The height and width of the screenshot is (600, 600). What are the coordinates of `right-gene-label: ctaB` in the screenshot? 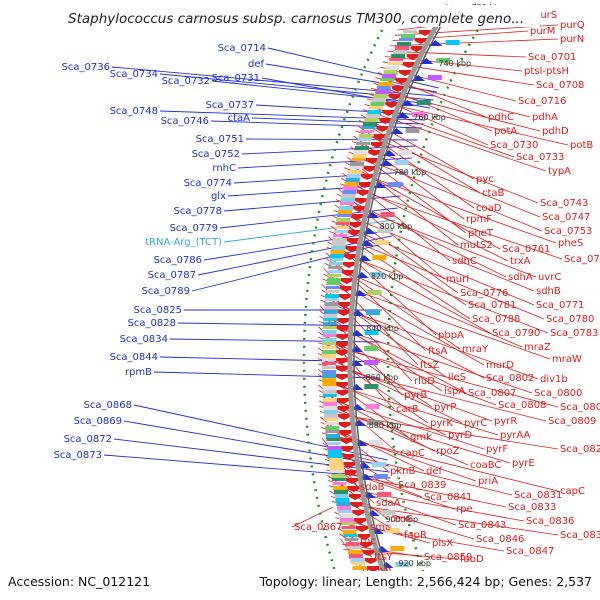 It's located at (493, 193).